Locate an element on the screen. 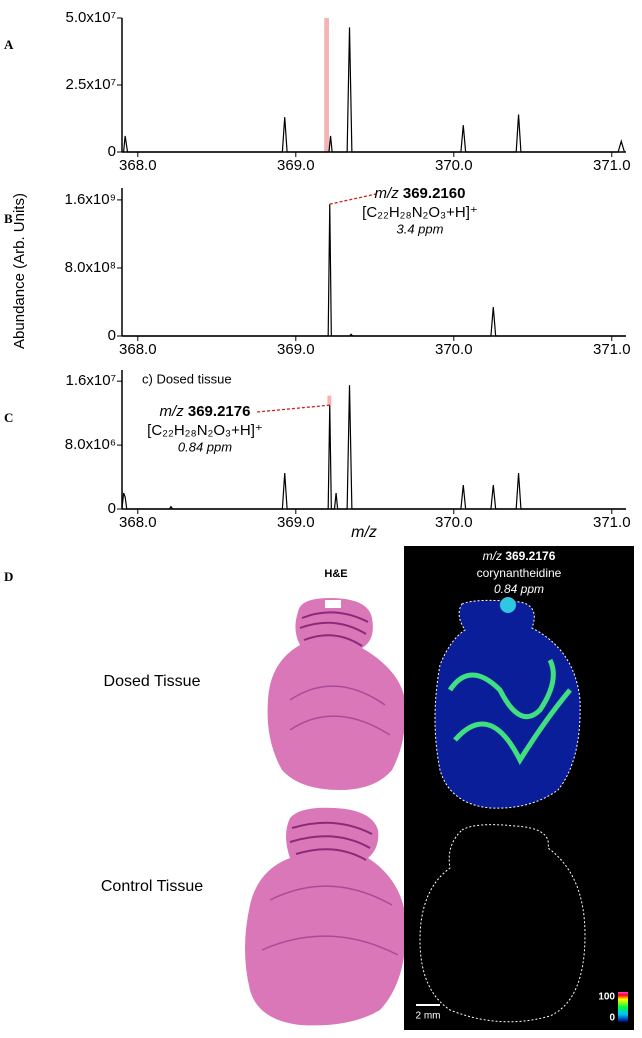  y-tick-label: 5.0x10⁷ is located at coordinates (91, 17).